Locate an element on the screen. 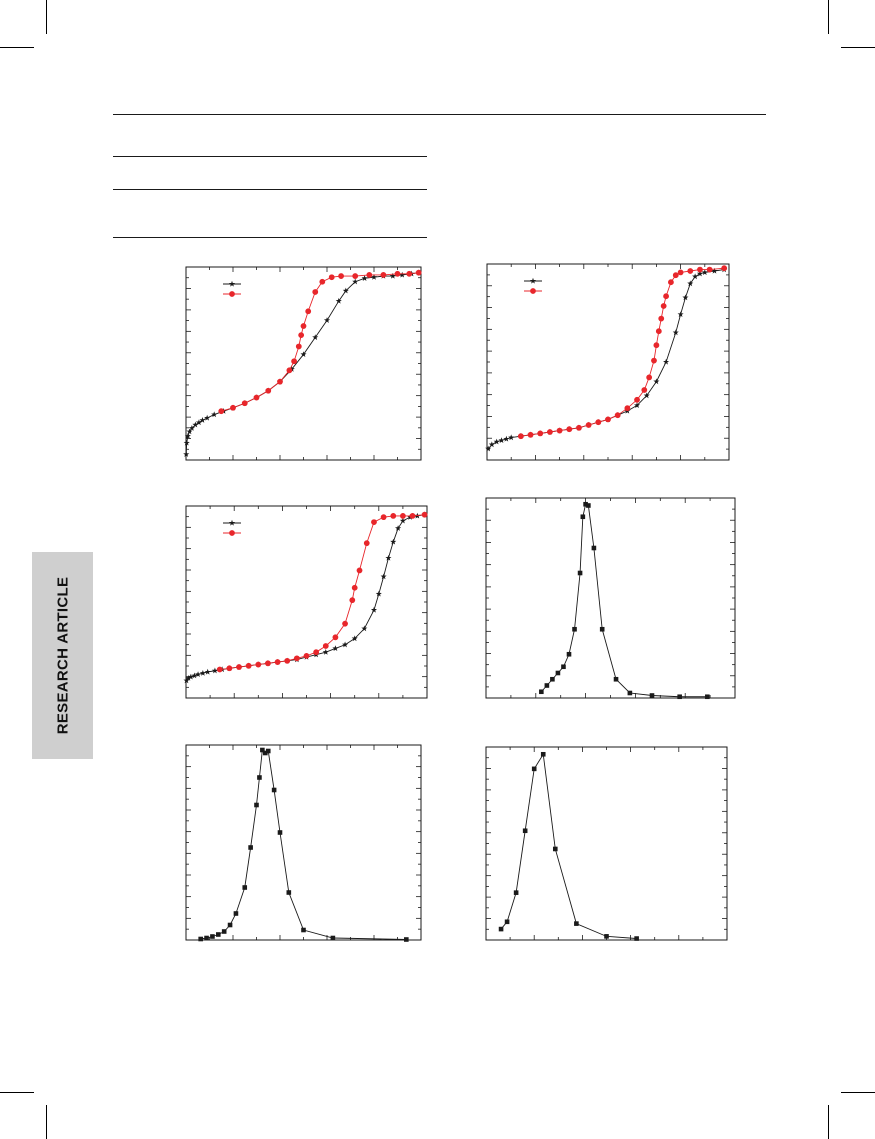 The height and width of the screenshot is (1139, 875). chart-distribution-e is located at coordinates (303, 843).